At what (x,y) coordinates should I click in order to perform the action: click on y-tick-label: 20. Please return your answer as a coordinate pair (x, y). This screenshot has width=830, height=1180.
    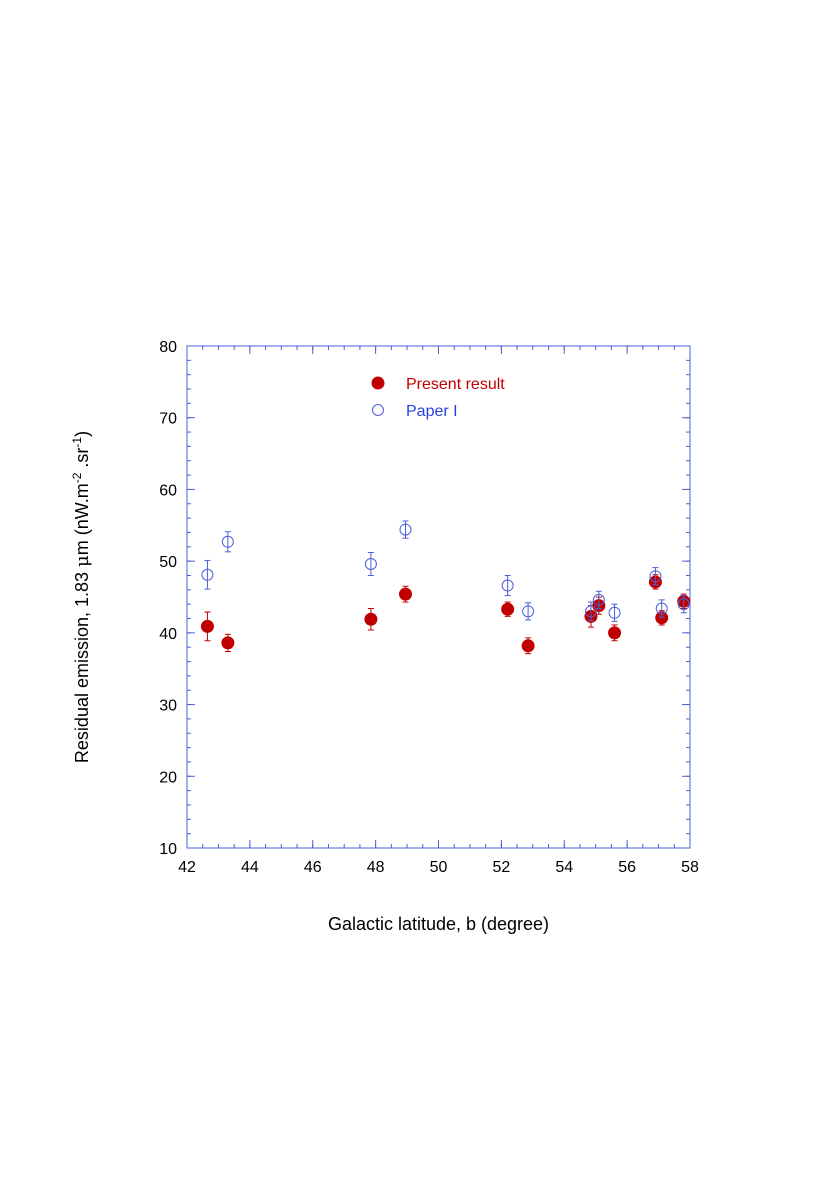
    Looking at the image, I should click on (168, 777).